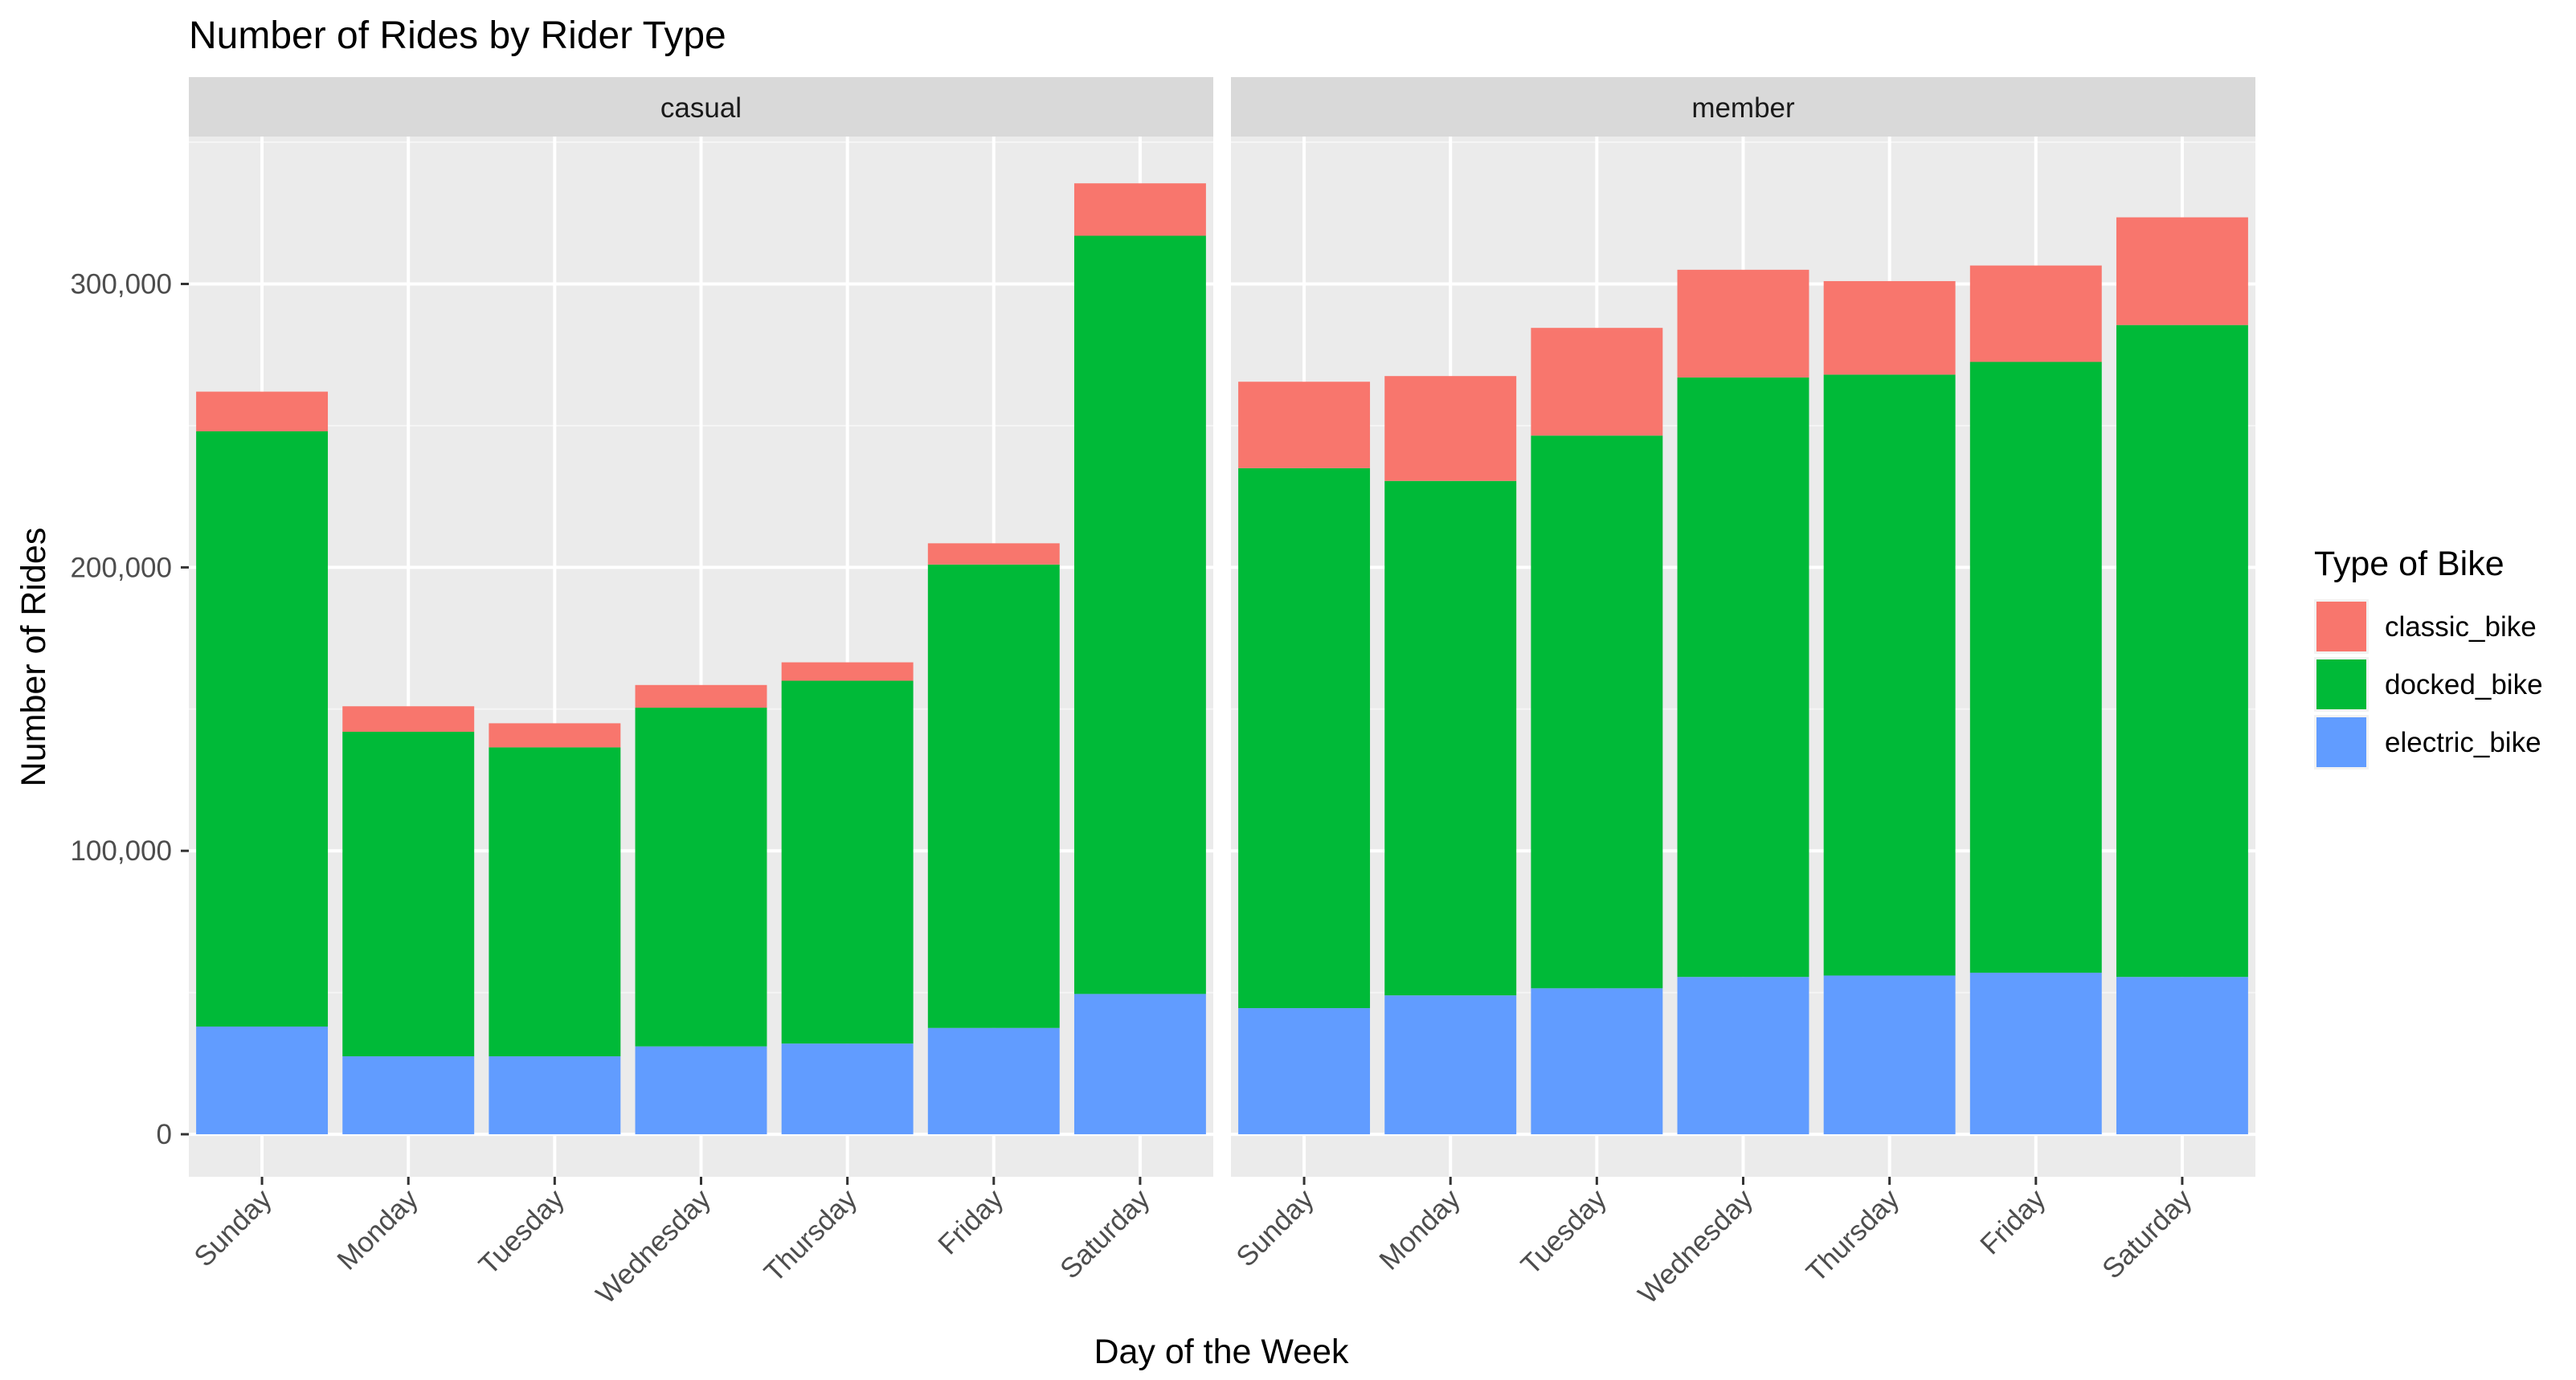 This screenshot has width=2576, height=1380. I want to click on legend-label-classic-bike: classic_bike, so click(2461, 627).